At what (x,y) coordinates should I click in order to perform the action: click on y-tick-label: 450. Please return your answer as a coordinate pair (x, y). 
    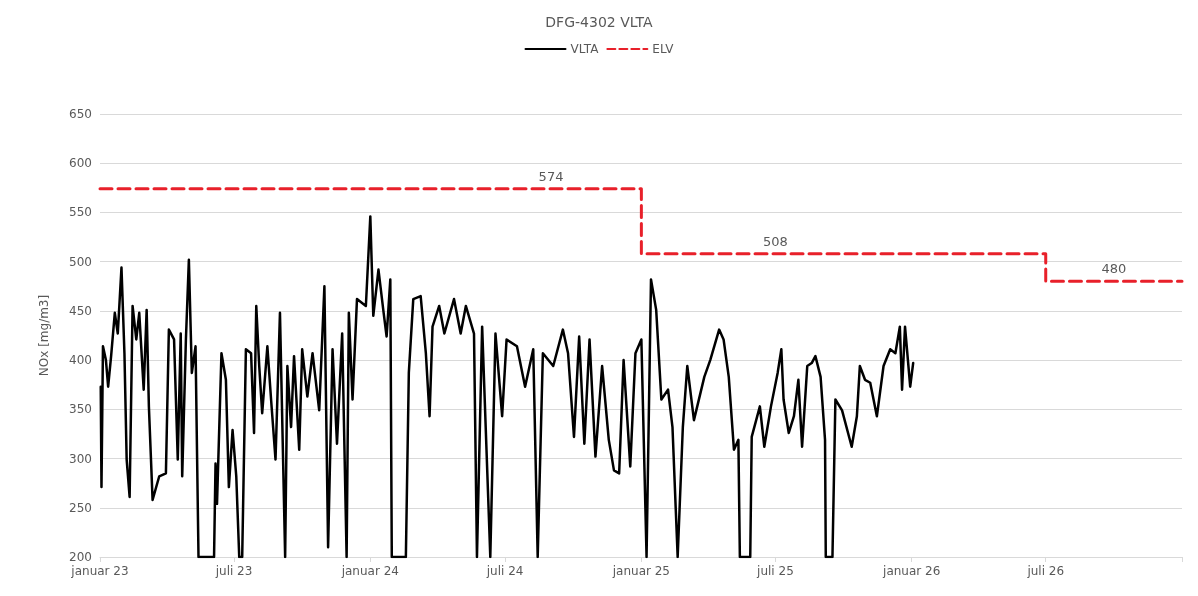
    Looking at the image, I should click on (80, 310).